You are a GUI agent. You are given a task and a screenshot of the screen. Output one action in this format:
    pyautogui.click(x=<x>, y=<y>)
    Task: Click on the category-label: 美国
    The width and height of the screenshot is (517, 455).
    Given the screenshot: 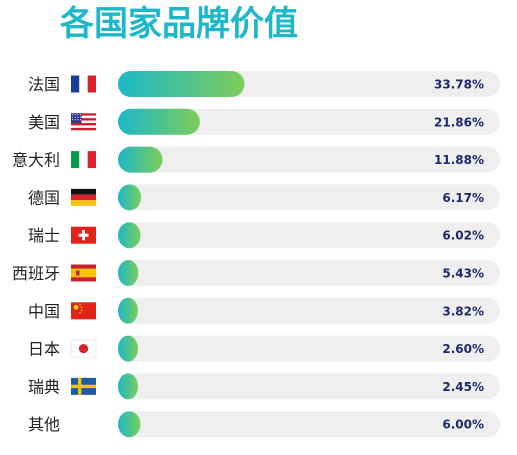 What is the action you would take?
    pyautogui.click(x=44, y=122)
    